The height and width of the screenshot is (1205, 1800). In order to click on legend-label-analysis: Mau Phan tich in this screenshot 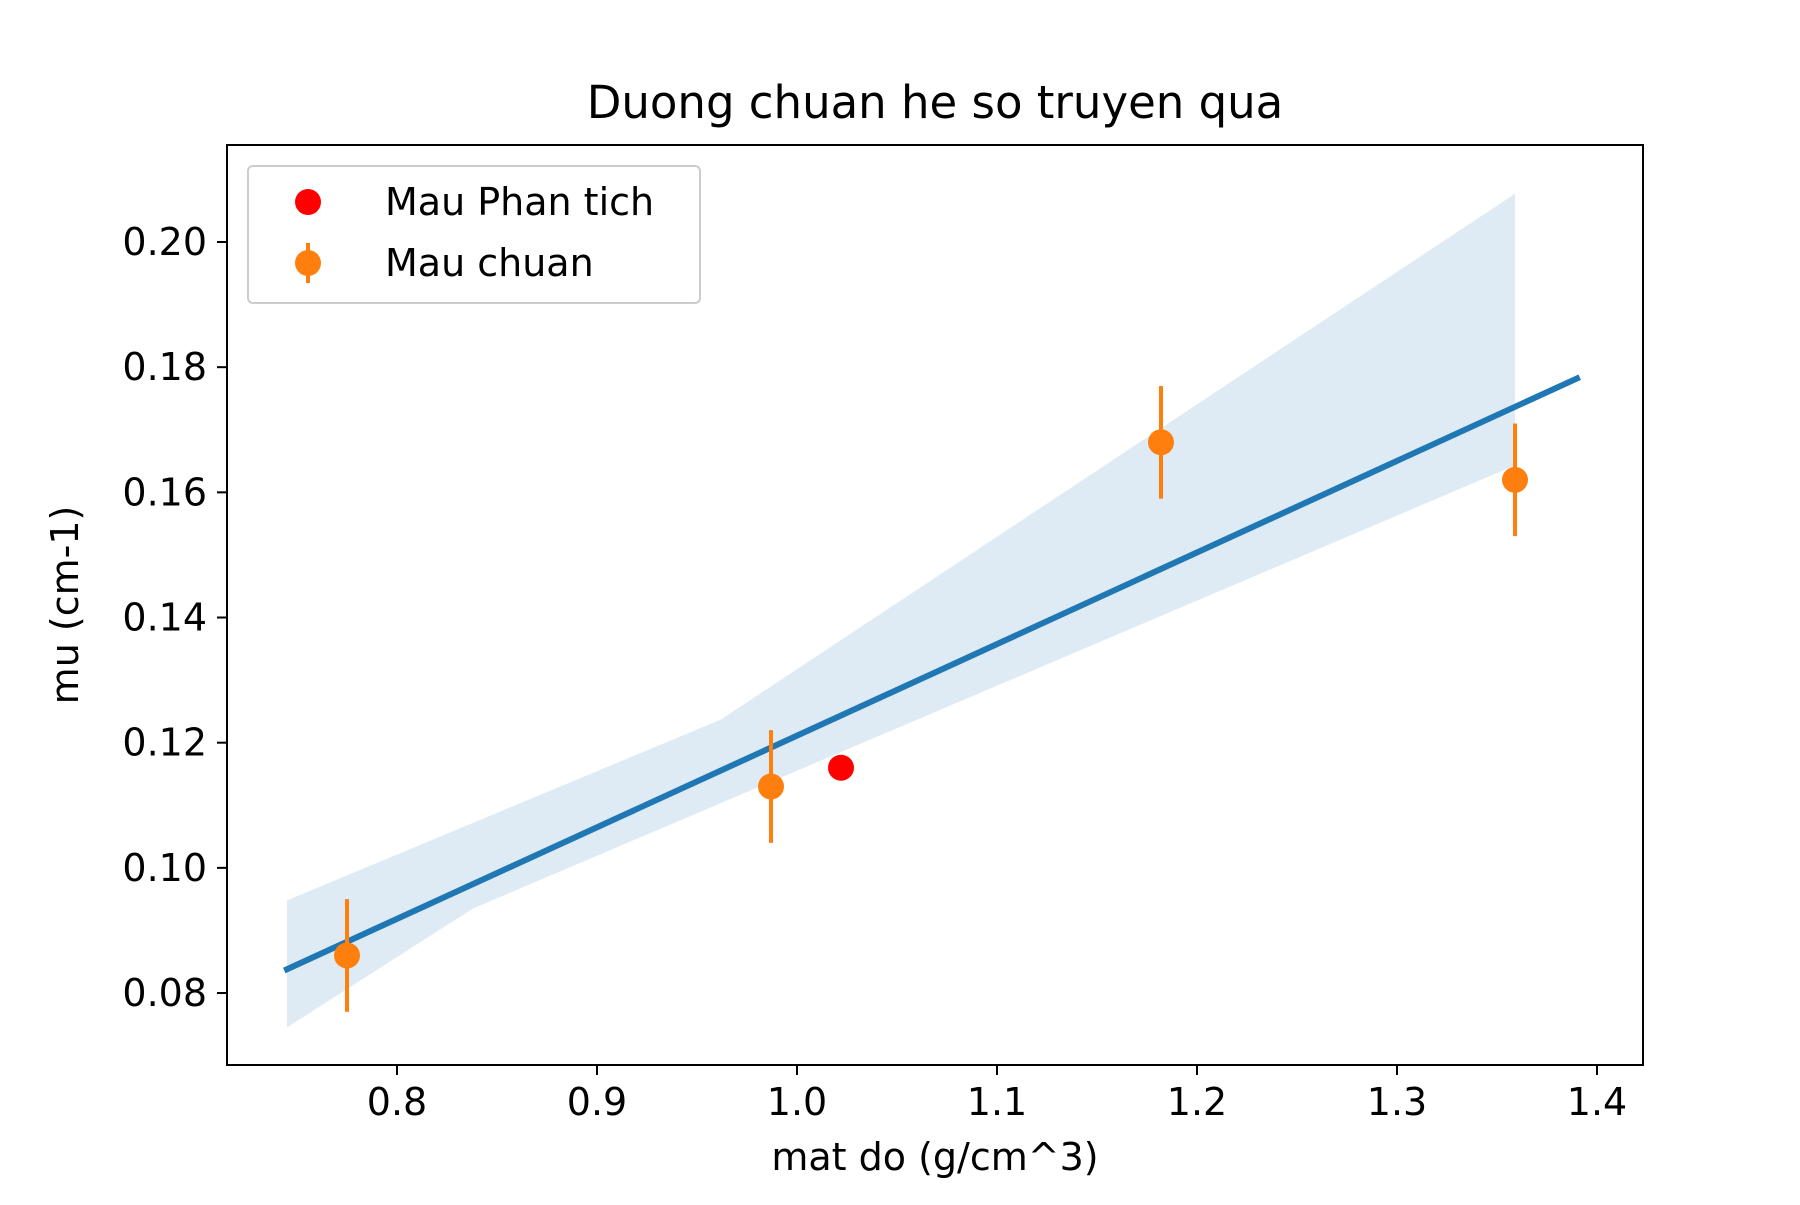, I will do `click(519, 202)`.